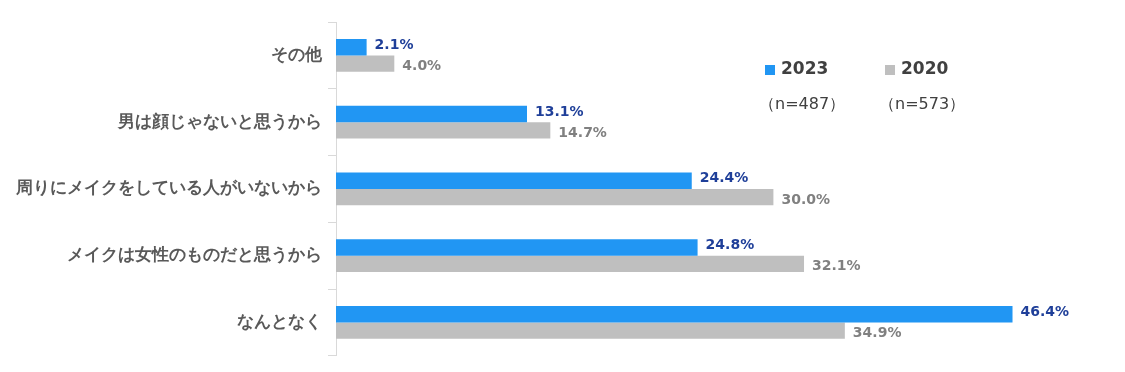  I want to click on data-label: 32.1%, so click(836, 265).